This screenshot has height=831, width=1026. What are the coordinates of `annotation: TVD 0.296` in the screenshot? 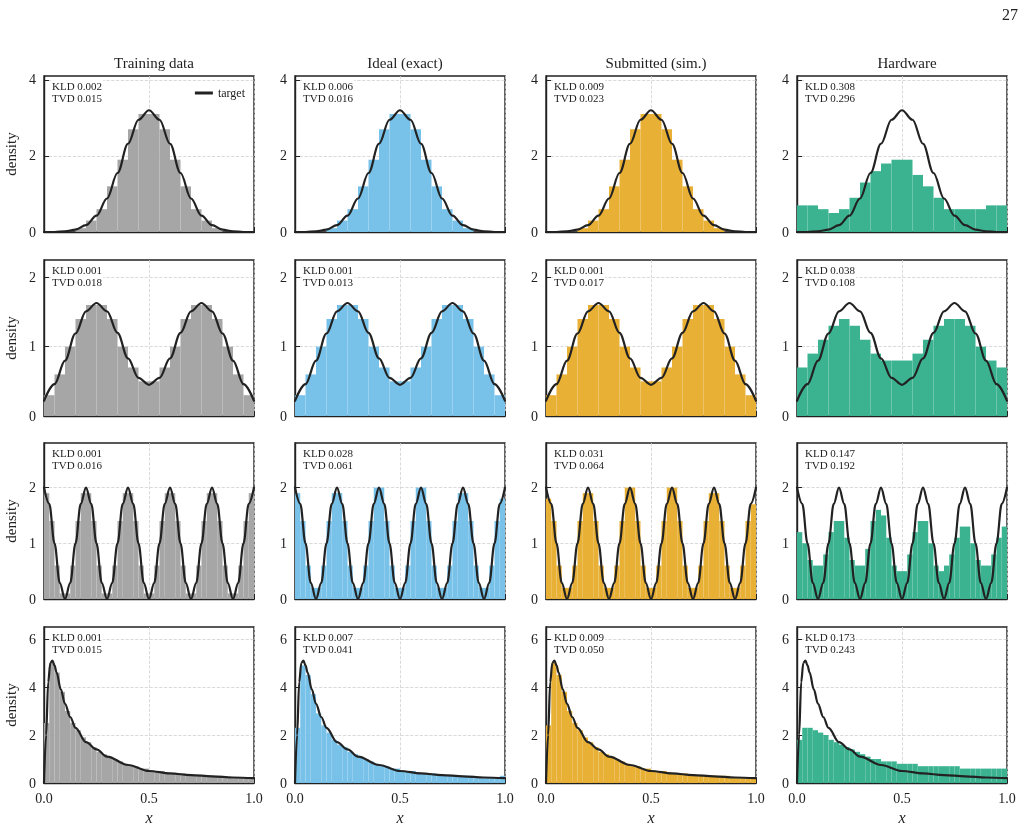 It's located at (830, 97).